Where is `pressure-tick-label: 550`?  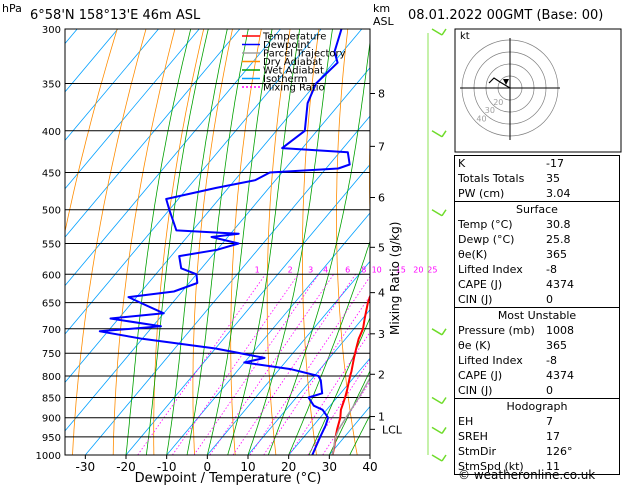
pressure-tick-label: 550 is located at coordinates (51, 244).